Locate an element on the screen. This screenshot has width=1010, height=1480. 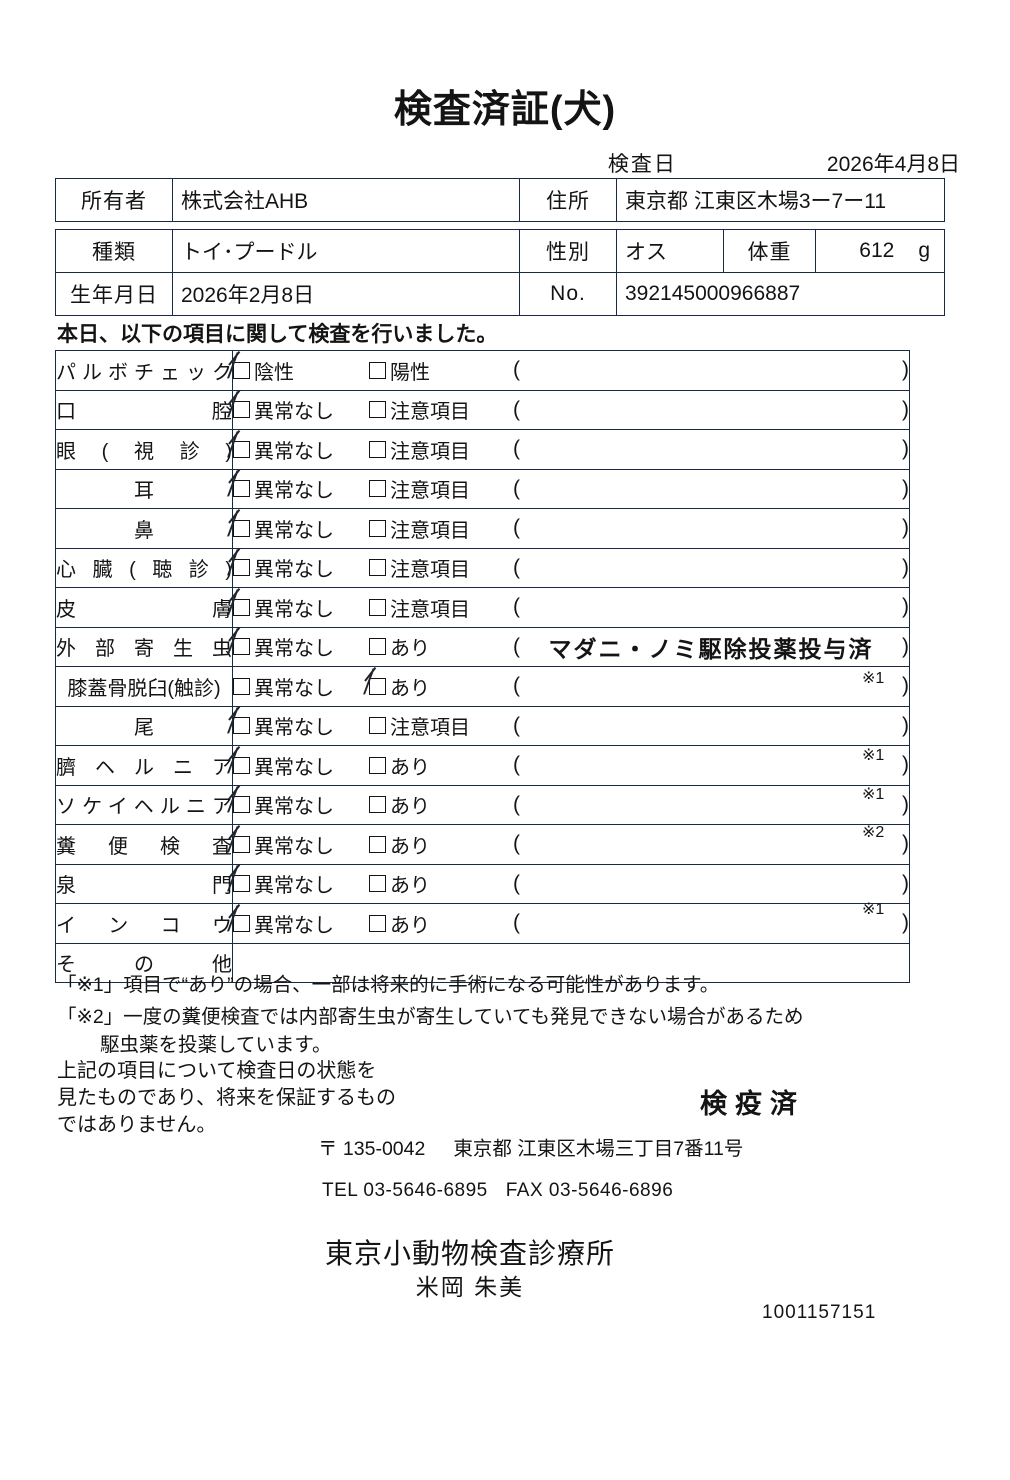
table-row: 外部寄生虫 異常なし あり (マダニ・ノミ駆除投薬投与済) is located at coordinates (482, 646).